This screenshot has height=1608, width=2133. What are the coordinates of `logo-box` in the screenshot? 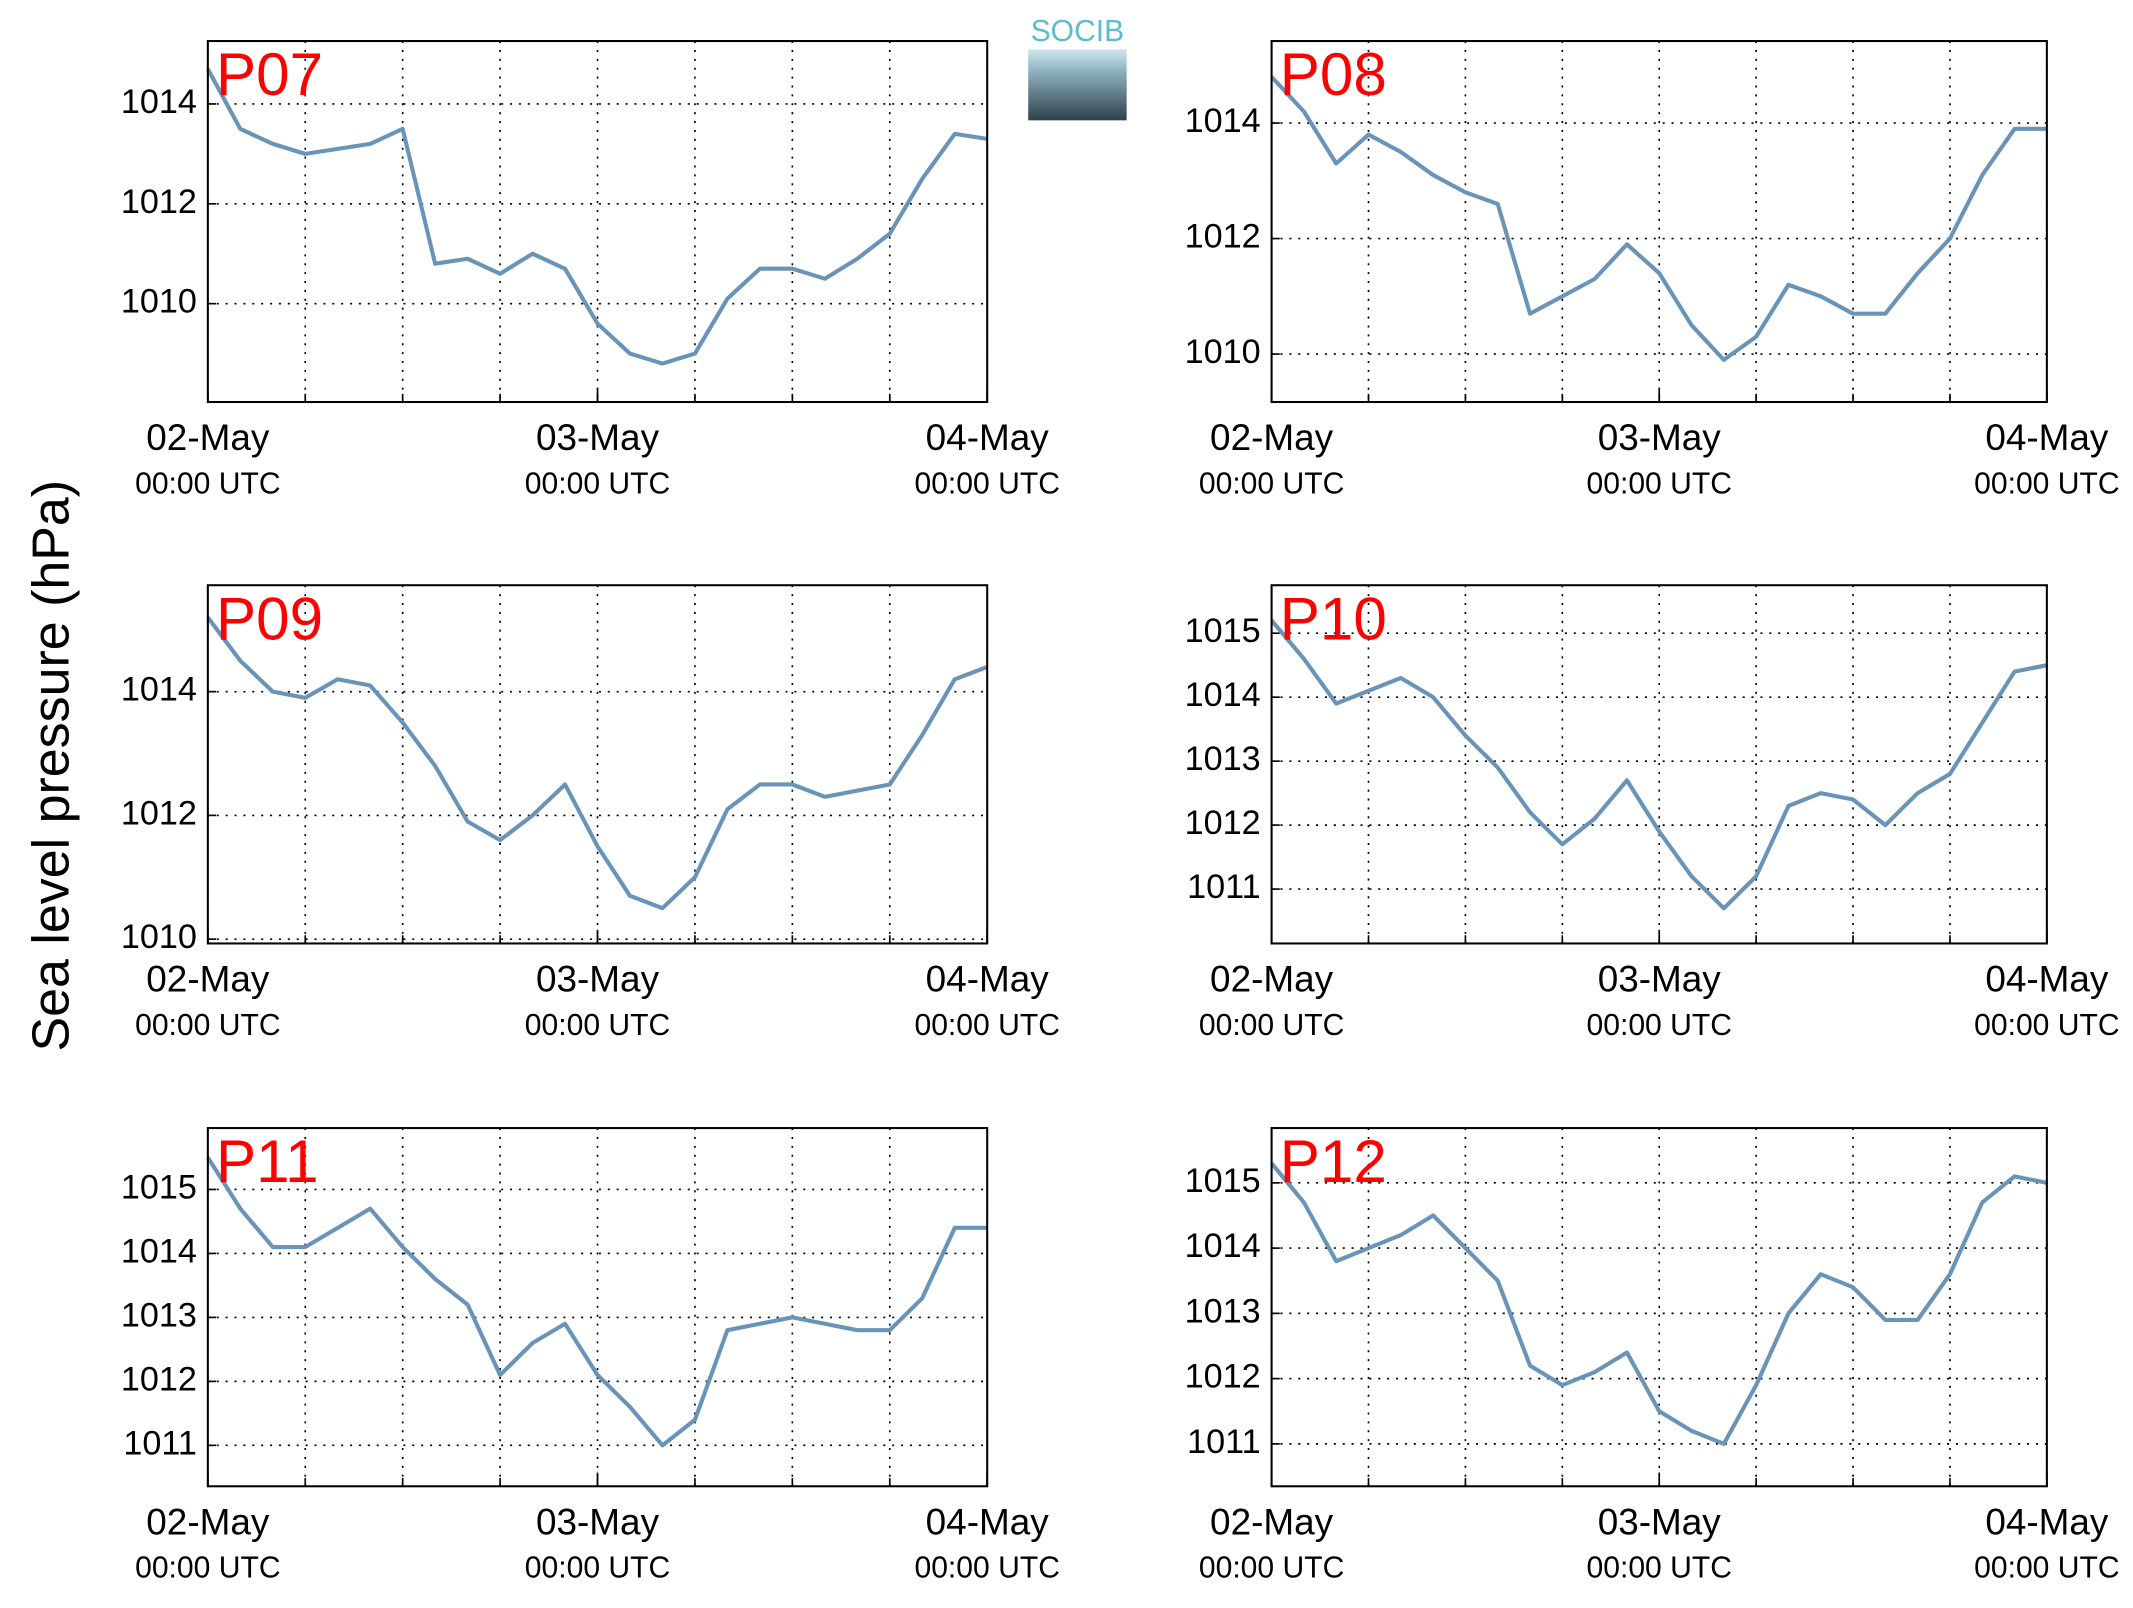 It's located at (1077, 85).